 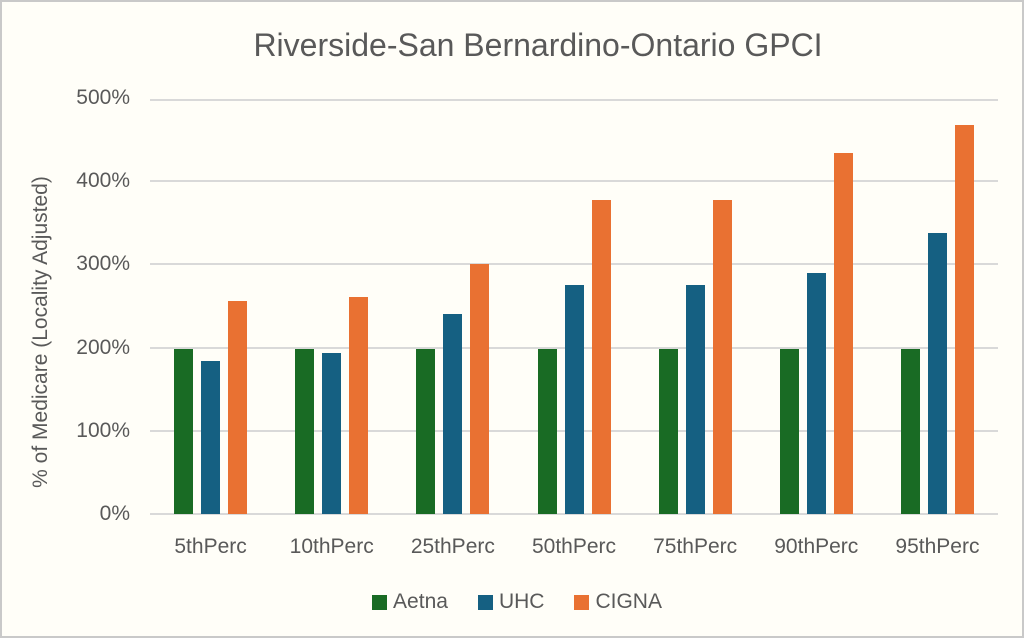 What do you see at coordinates (668, 431) in the screenshot?
I see `bar-aetna-75thperc` at bounding box center [668, 431].